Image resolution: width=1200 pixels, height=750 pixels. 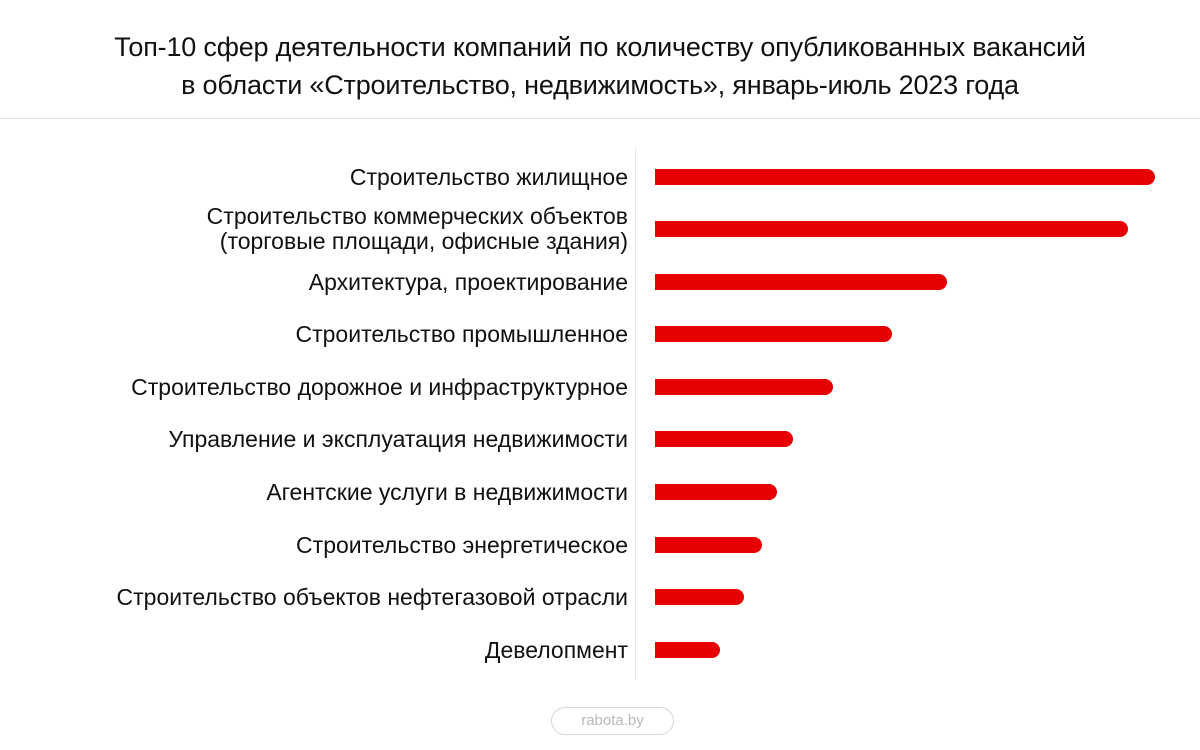 I want to click on bar-label-line: Строительство промышленное, so click(x=462, y=333).